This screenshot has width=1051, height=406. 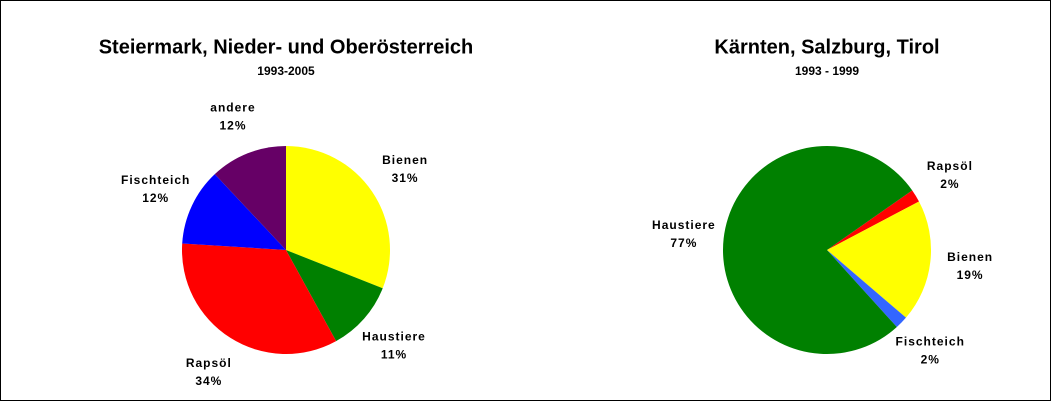 I want to click on chart-title: Steiermark, Nieder- und Oberösterreich, so click(x=286, y=47).